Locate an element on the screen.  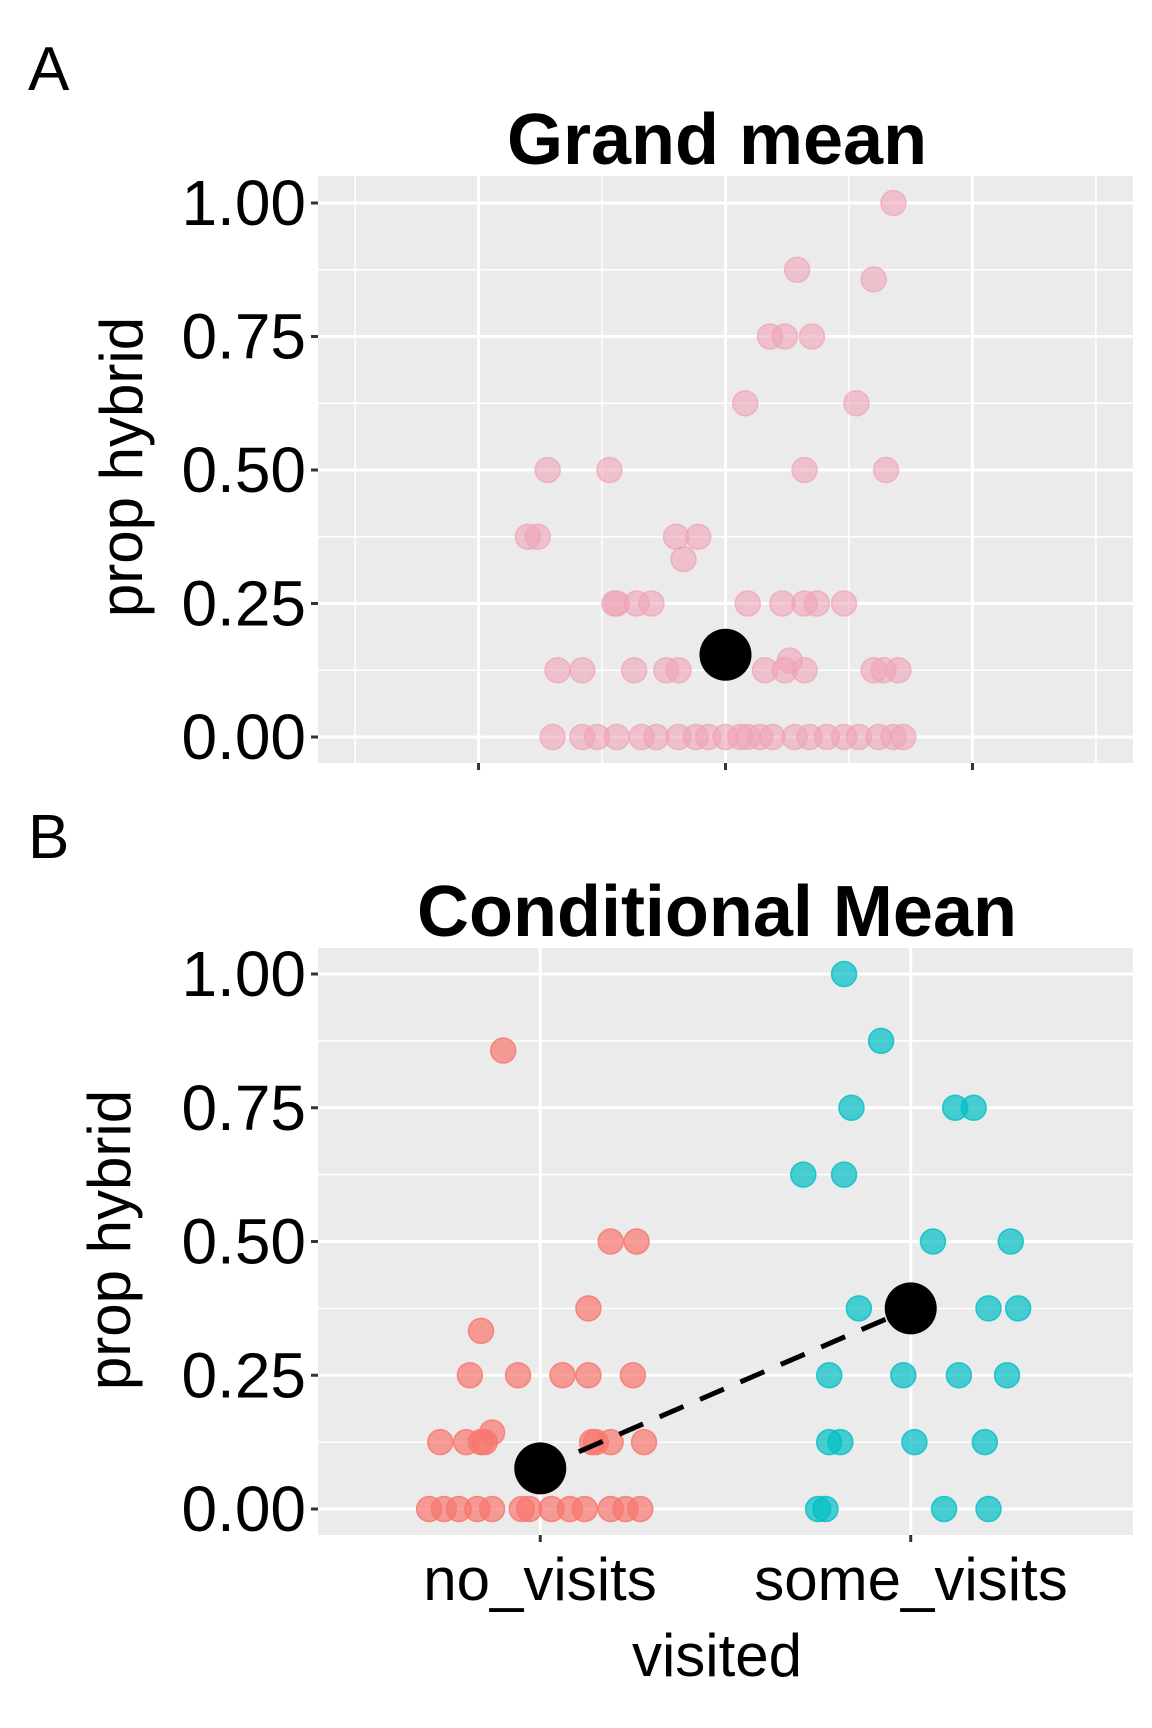
panel-b-tag: B is located at coordinates (48, 837).